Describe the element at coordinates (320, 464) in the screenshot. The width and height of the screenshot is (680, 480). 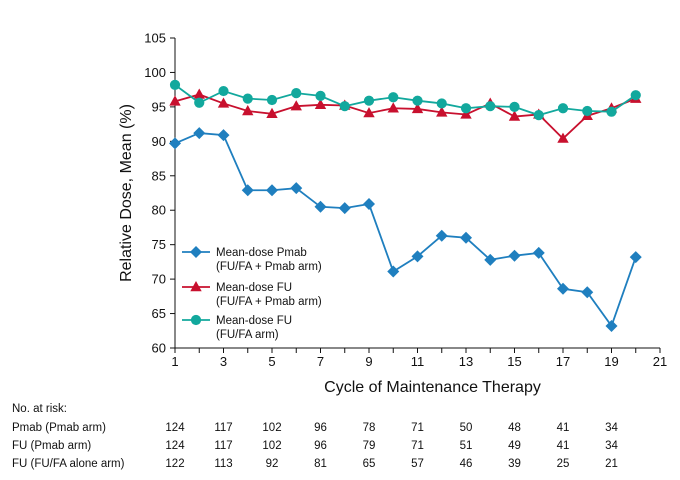
I see `at-risk-value: 81` at that location.